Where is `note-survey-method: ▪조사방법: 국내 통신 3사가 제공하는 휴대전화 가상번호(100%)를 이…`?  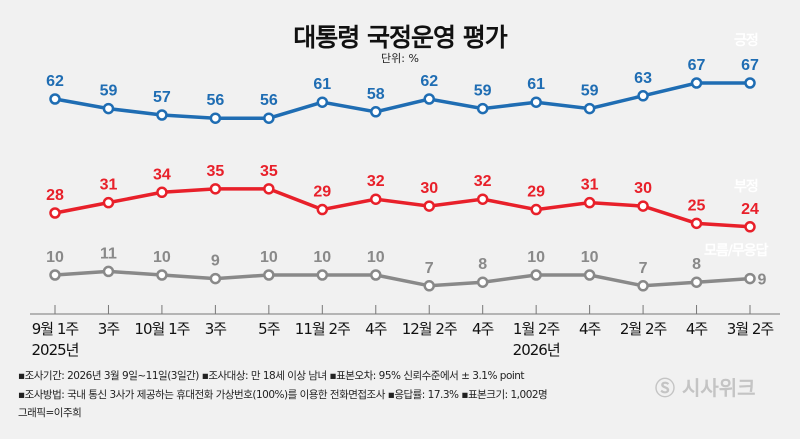 note-survey-method: ▪조사방법: 국내 통신 3사가 제공하는 휴대전화 가상번호(100%)를 이… is located at coordinates (283, 395).